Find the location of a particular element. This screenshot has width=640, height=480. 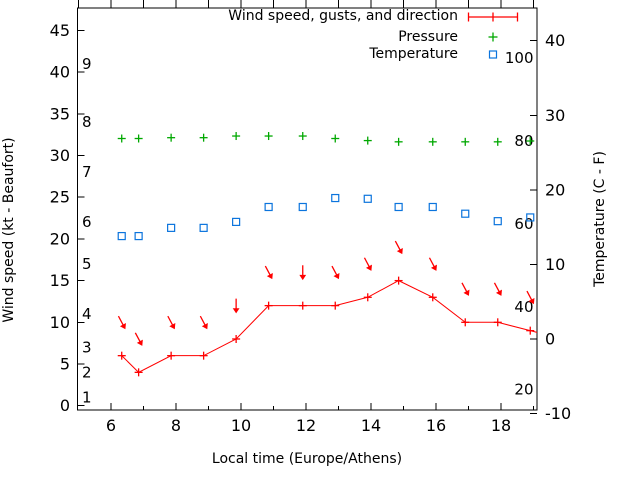

left-tick-label: 15 is located at coordinates (60, 280).